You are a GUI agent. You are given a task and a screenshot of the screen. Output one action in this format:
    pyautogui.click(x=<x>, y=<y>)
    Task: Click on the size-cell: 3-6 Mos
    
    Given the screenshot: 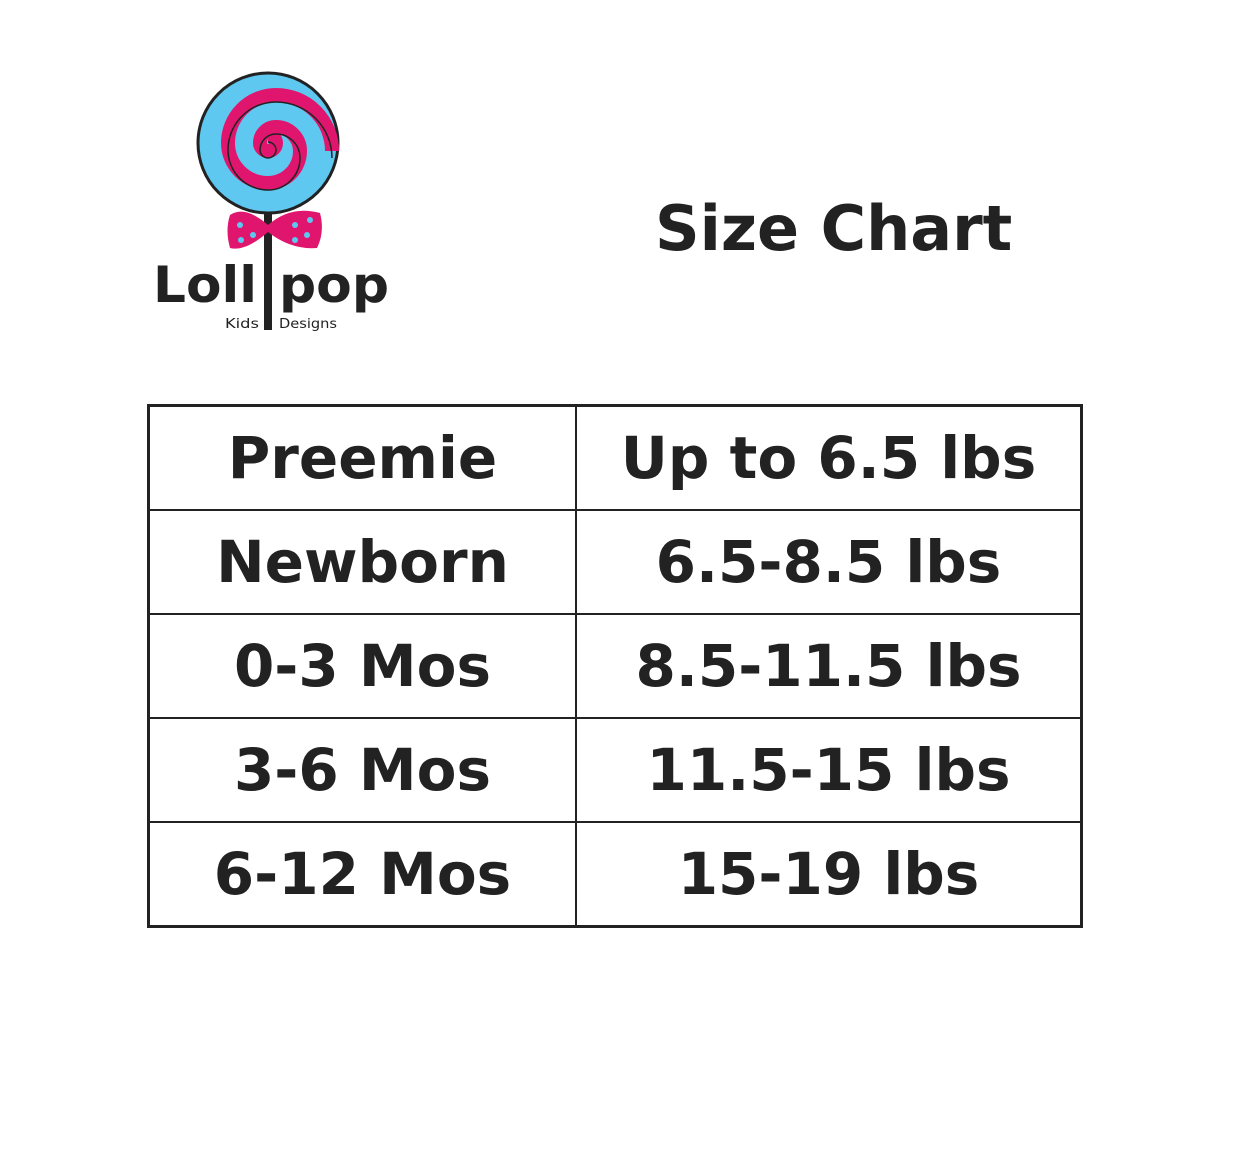 What is the action you would take?
    pyautogui.click(x=362, y=770)
    